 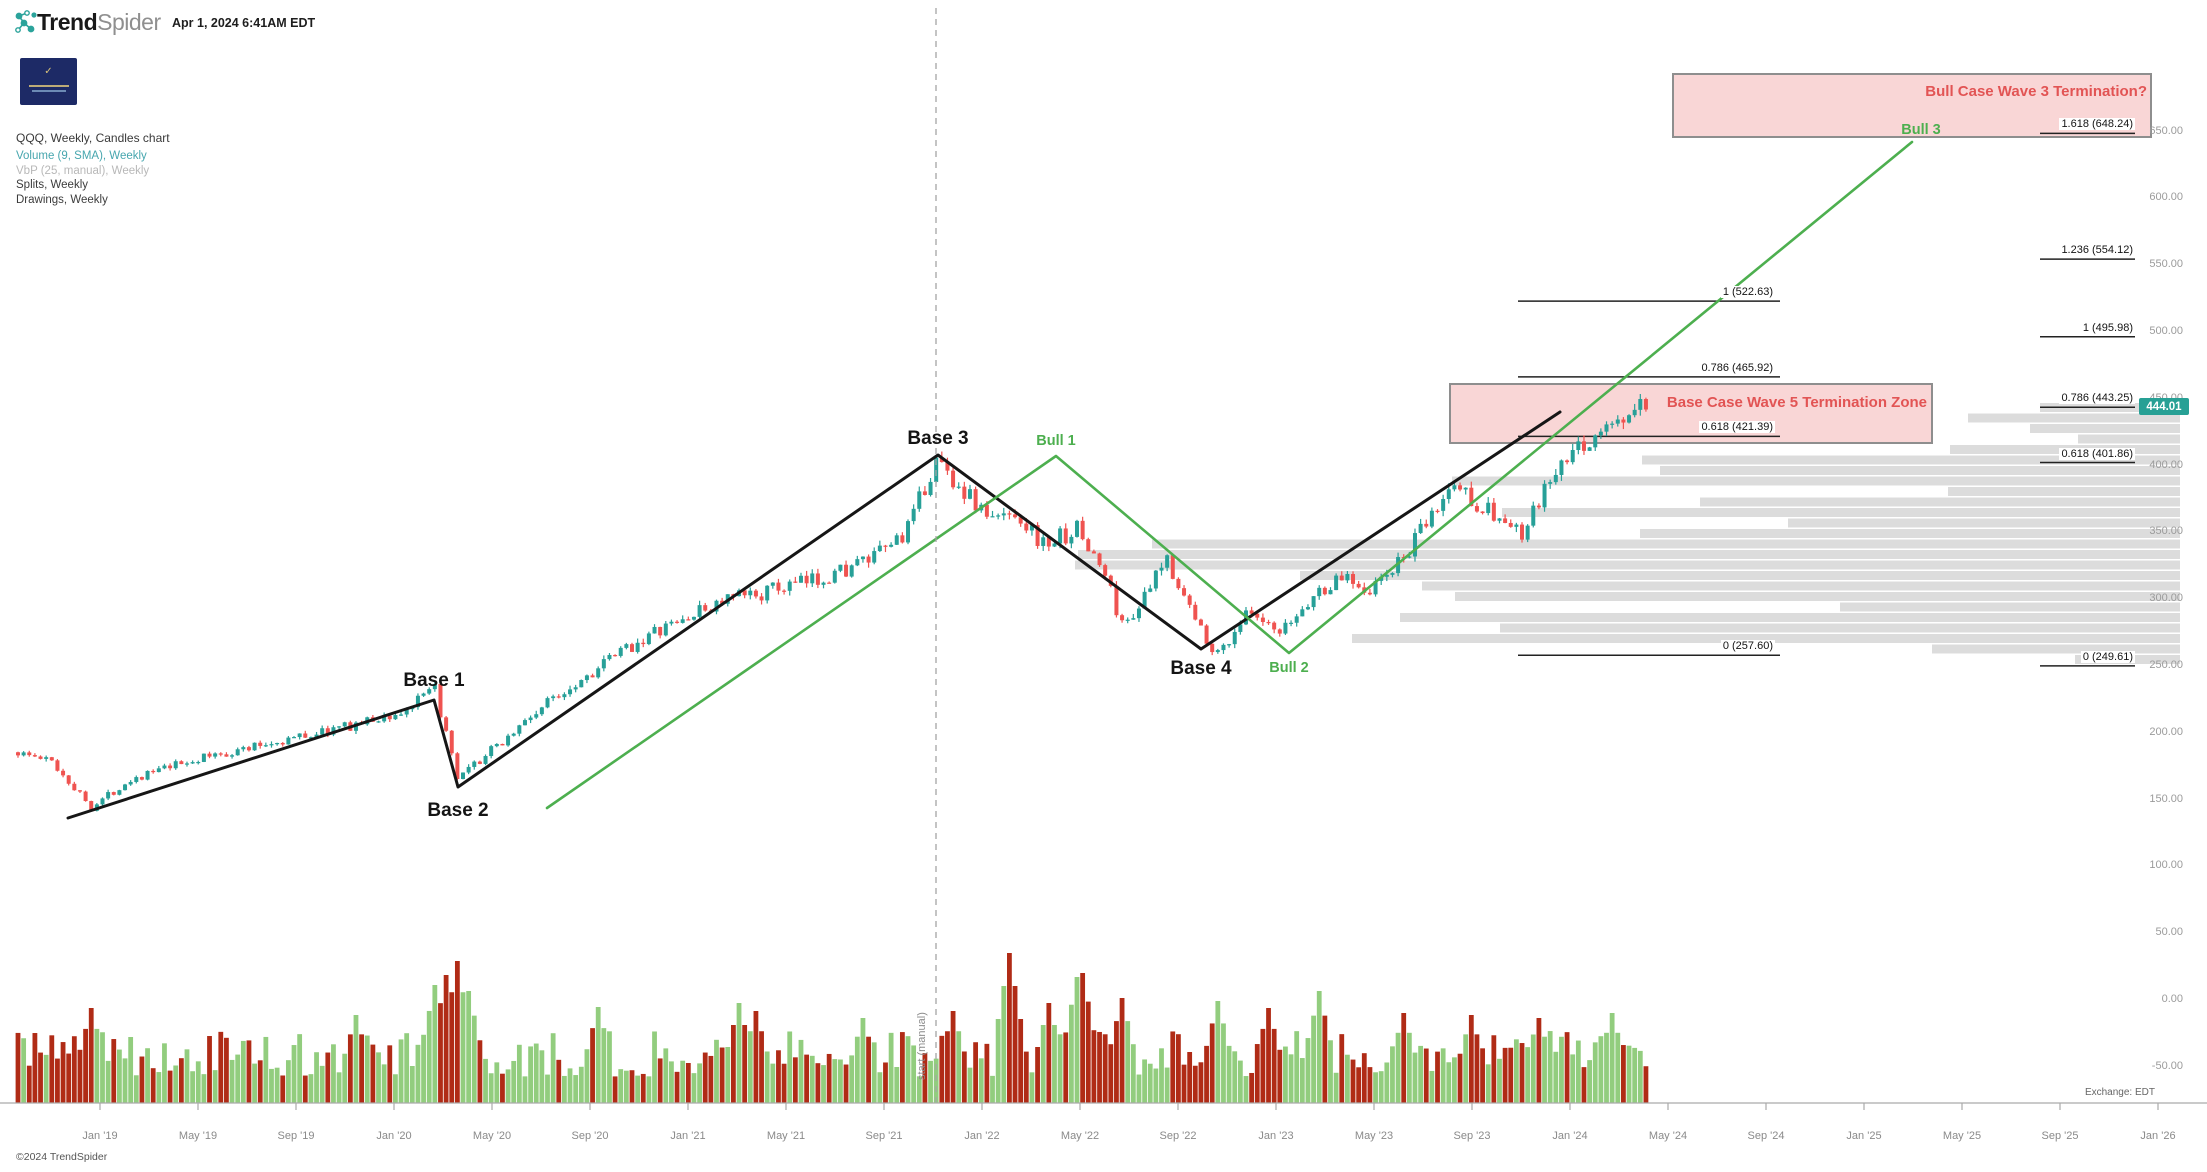 I want to click on indicator-legend-item: Splits, Weekly, so click(x=52, y=185).